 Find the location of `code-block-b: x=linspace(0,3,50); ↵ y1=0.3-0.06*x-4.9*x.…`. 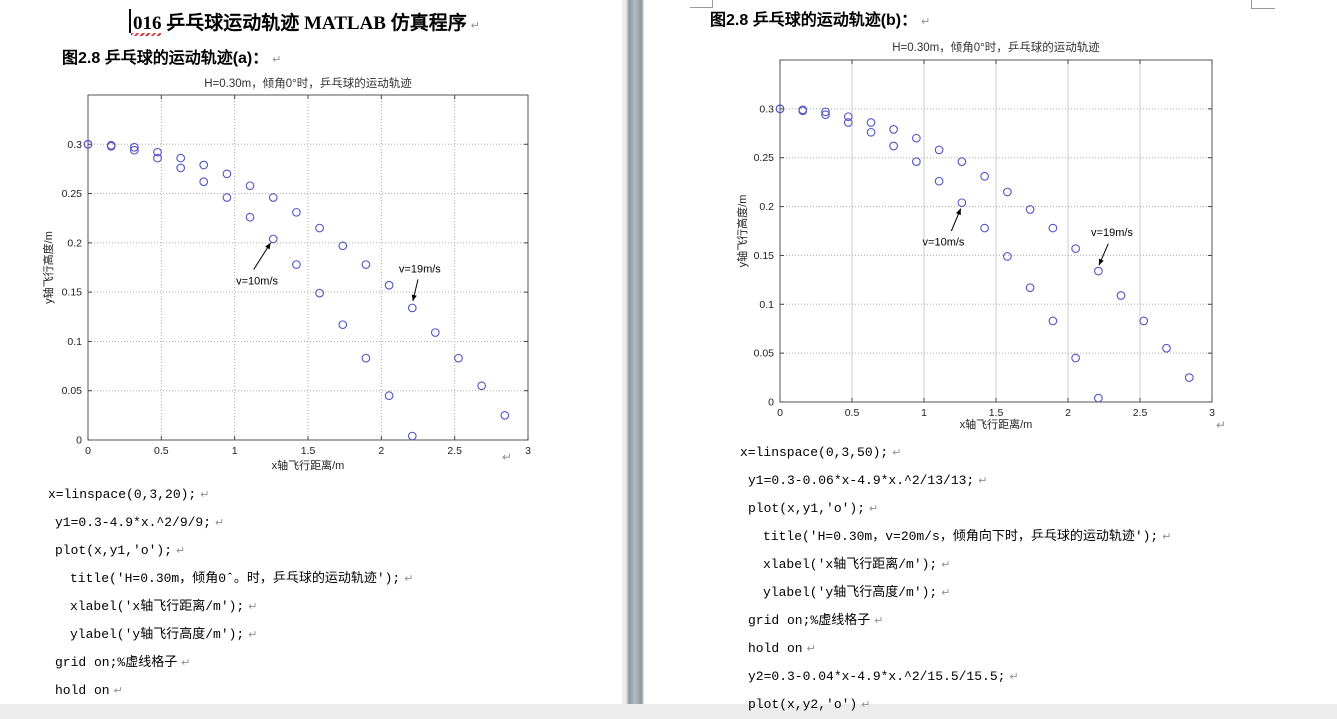

code-block-b: x=linspace(0,3,50); ↵ y1=0.3-0.06*x-4.9*x.… is located at coordinates (952, 579).